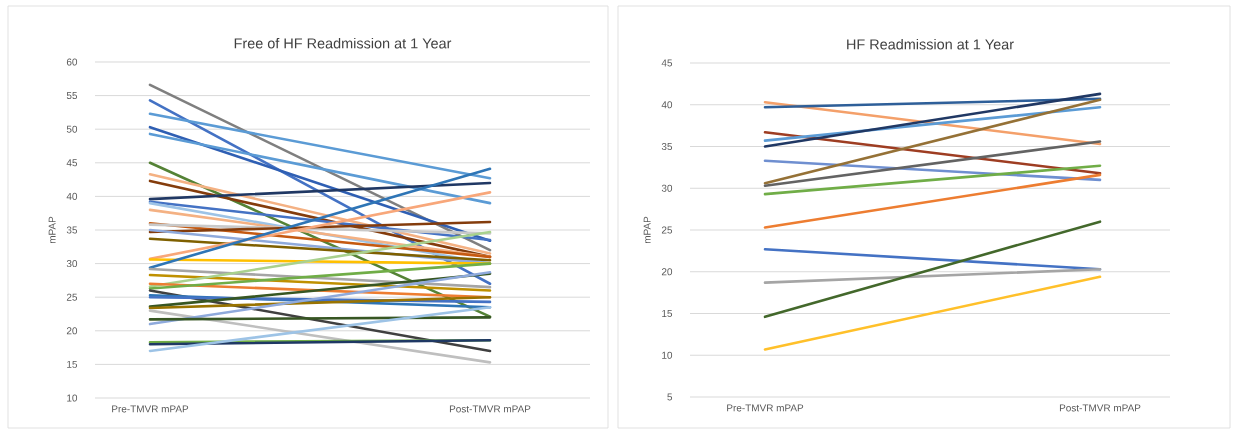  I want to click on y-tick-label: 5, so click(670, 397).